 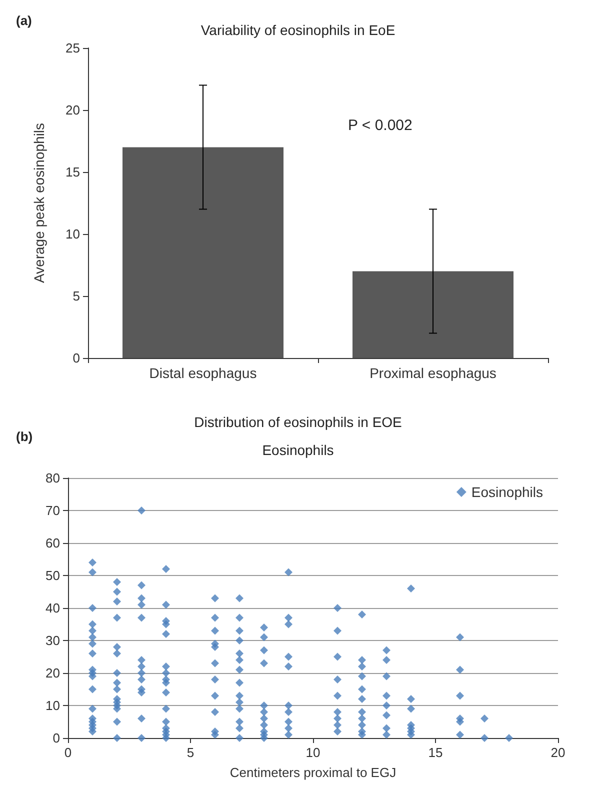 What do you see at coordinates (433, 373) in the screenshot?
I see `x-tick-label: Proximal esophagus` at bounding box center [433, 373].